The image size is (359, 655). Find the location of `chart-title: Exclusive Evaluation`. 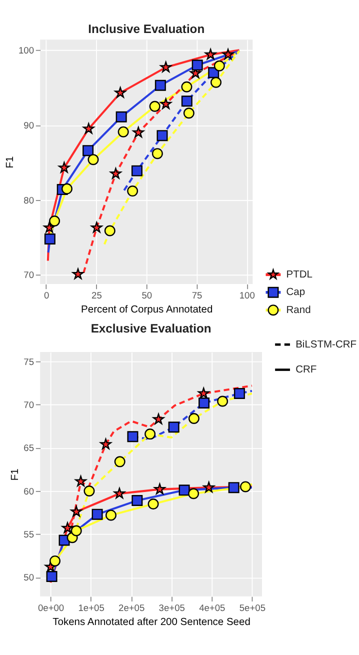

chart-title: Exclusive Evaluation is located at coordinates (151, 328).